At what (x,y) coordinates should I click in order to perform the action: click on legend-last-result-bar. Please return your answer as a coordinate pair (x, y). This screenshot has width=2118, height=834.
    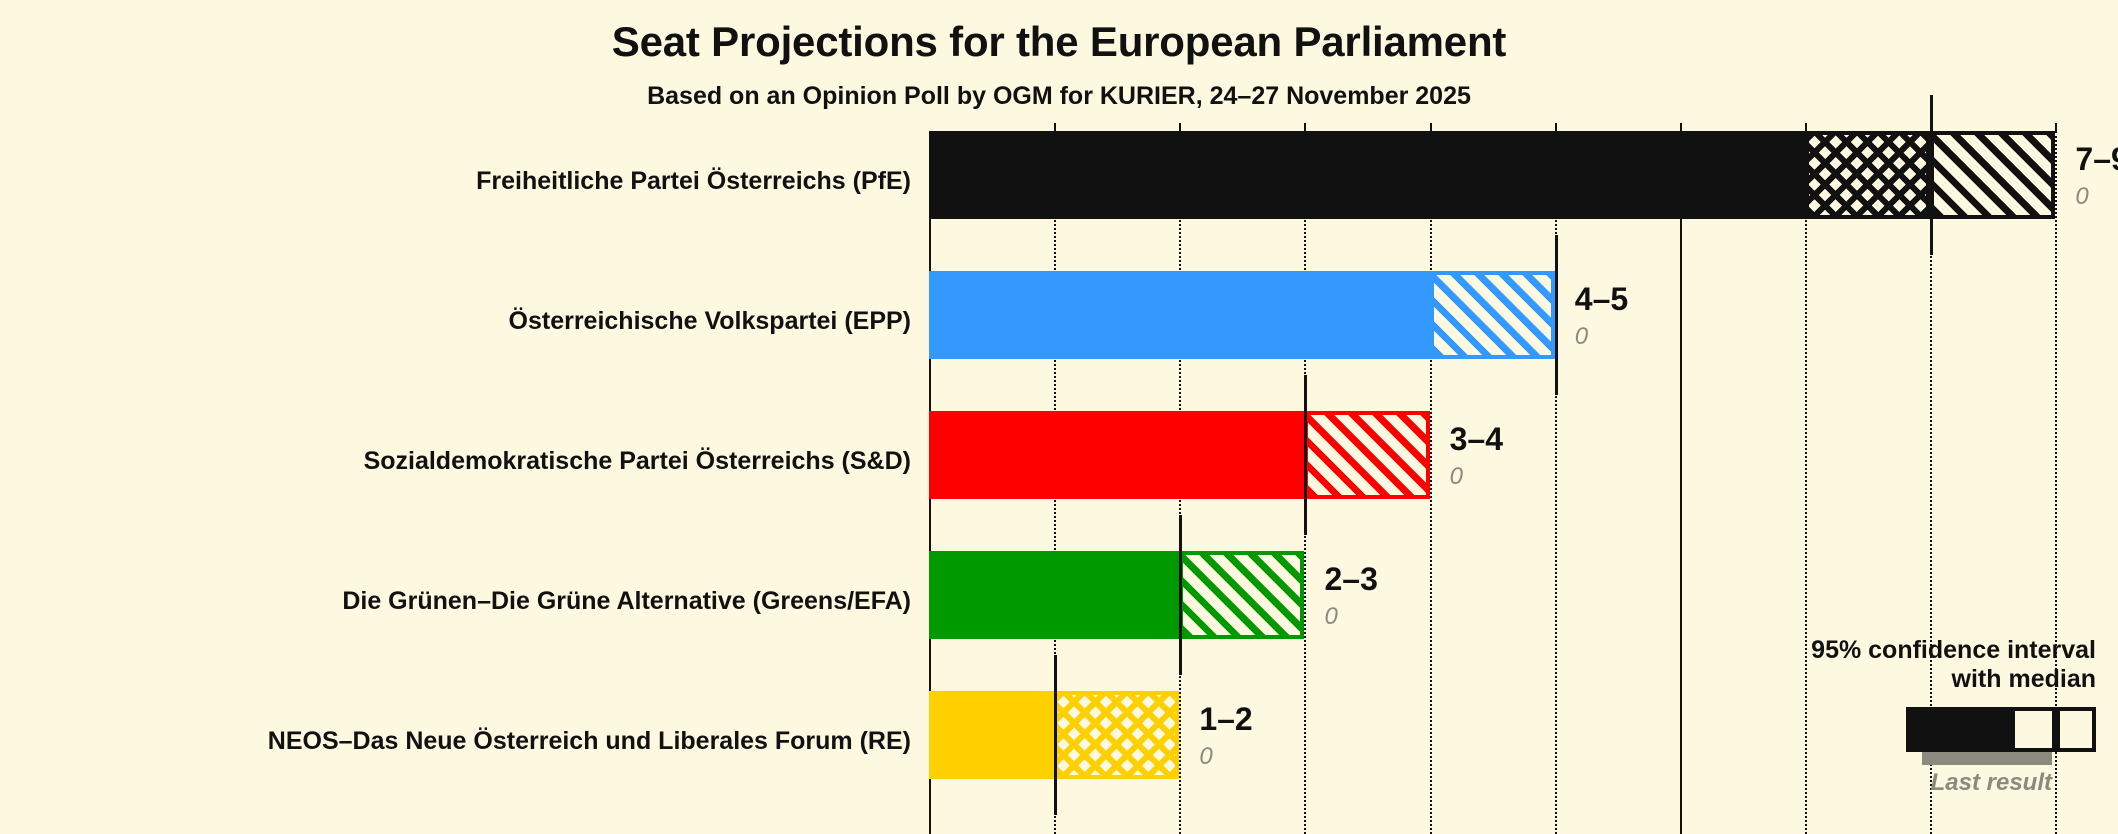
    Looking at the image, I should click on (1987, 758).